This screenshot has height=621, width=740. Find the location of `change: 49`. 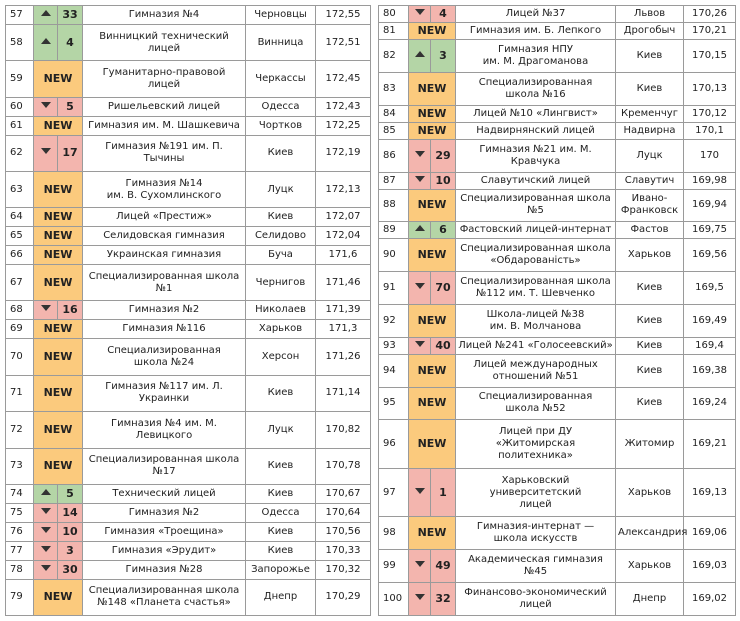

change: 49 is located at coordinates (443, 566).